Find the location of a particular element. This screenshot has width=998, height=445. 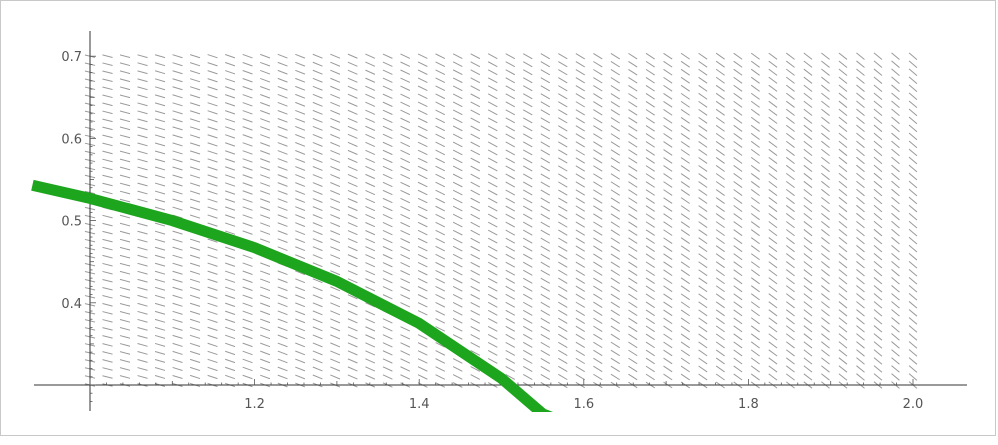

x-tick-label: 1.2 is located at coordinates (254, 404).